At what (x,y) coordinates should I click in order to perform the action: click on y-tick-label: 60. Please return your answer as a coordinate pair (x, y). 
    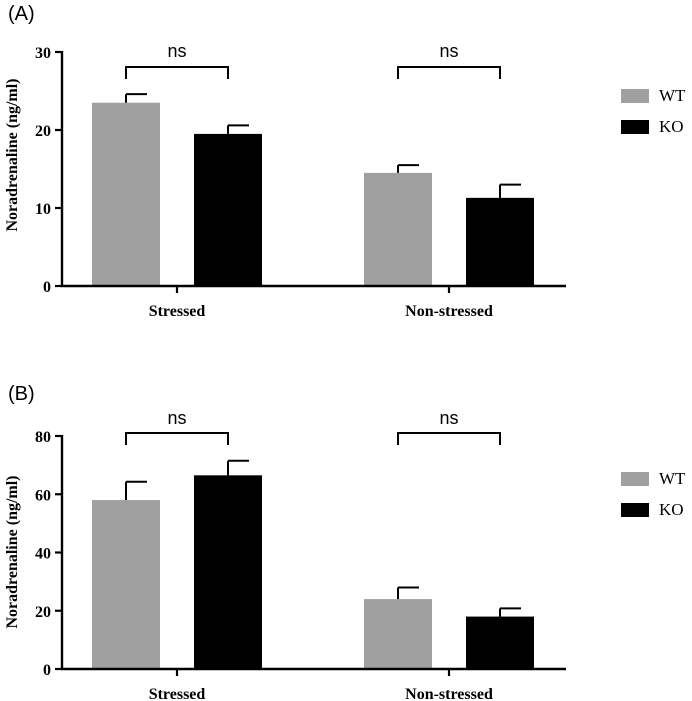
    Looking at the image, I should click on (43, 495).